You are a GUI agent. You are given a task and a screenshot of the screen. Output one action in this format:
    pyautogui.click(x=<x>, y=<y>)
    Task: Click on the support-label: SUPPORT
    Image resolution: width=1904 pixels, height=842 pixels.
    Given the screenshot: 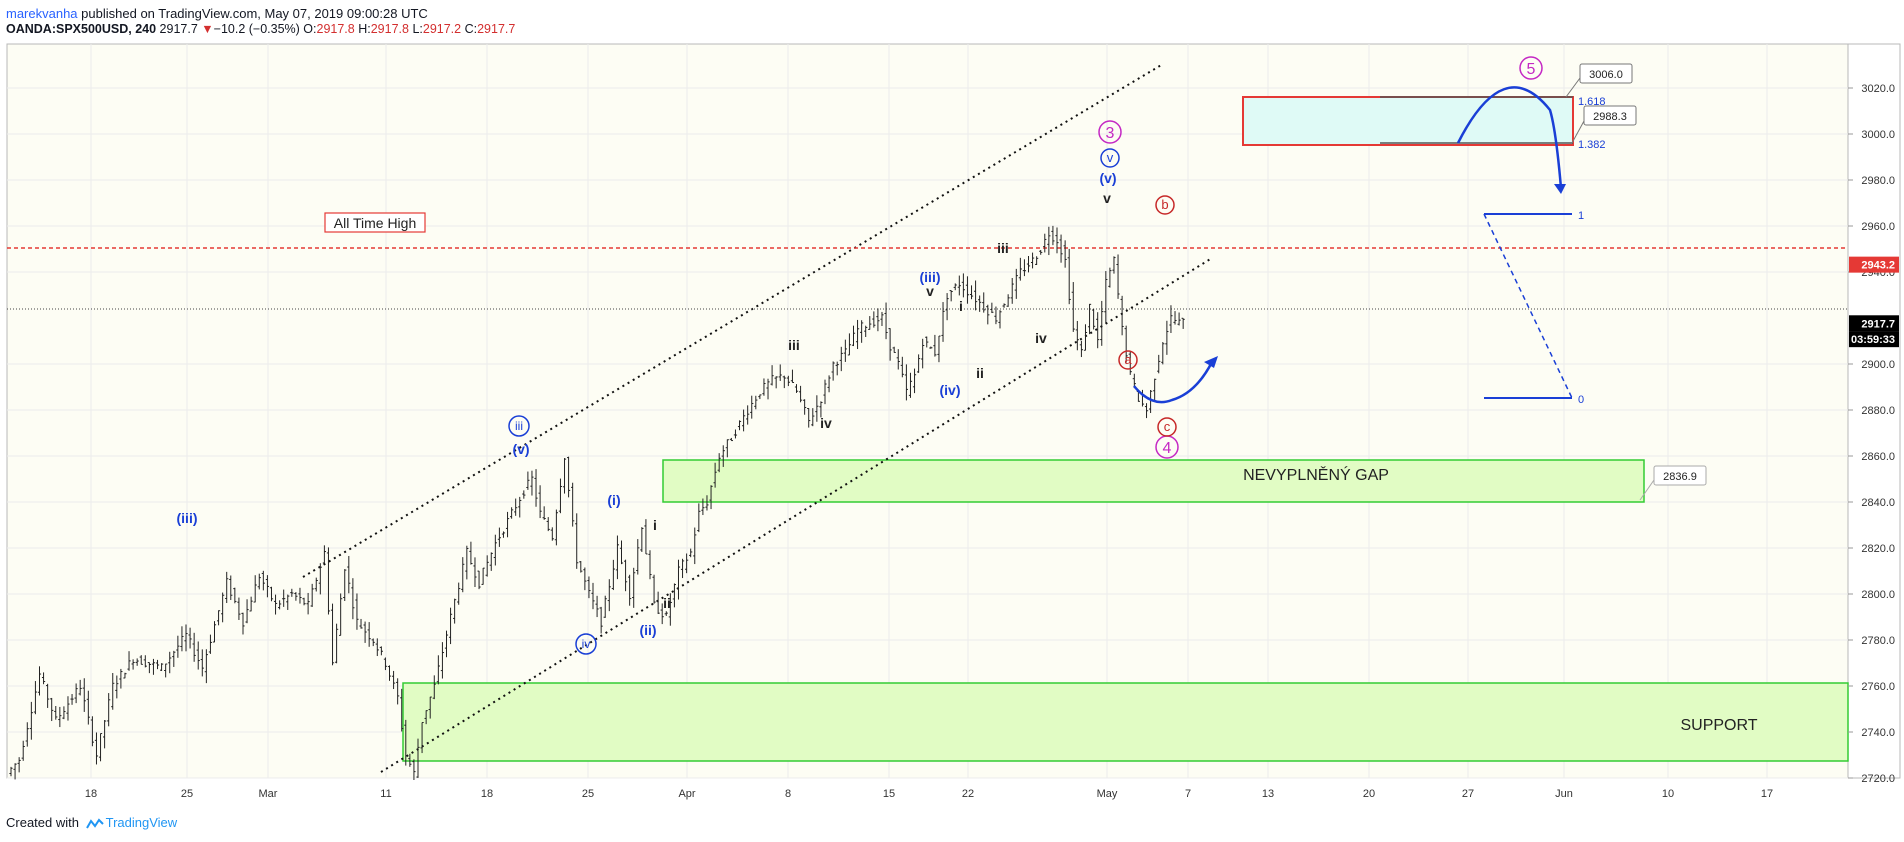 What is the action you would take?
    pyautogui.click(x=1718, y=725)
    